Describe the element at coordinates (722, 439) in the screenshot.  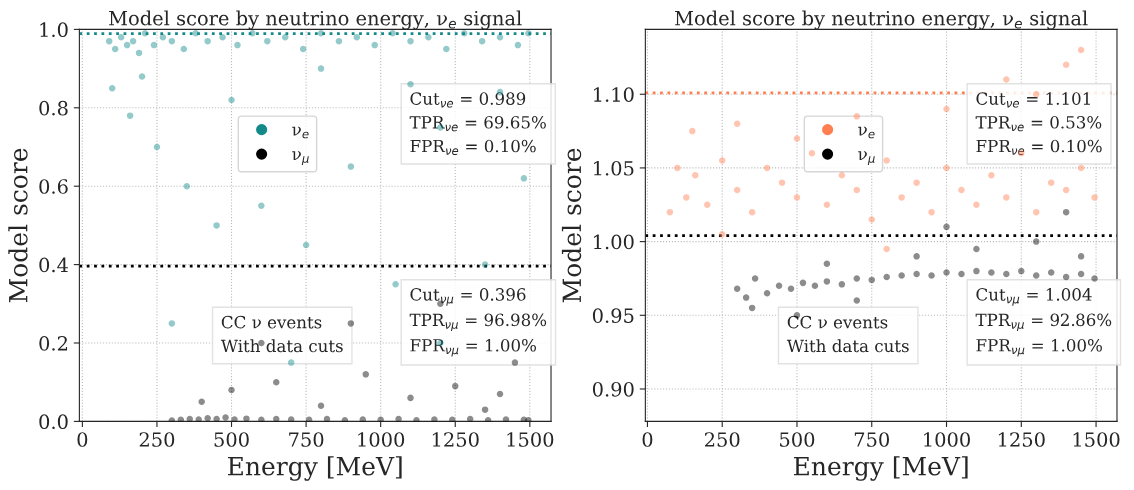
I see `x-tick-label: 250` at that location.